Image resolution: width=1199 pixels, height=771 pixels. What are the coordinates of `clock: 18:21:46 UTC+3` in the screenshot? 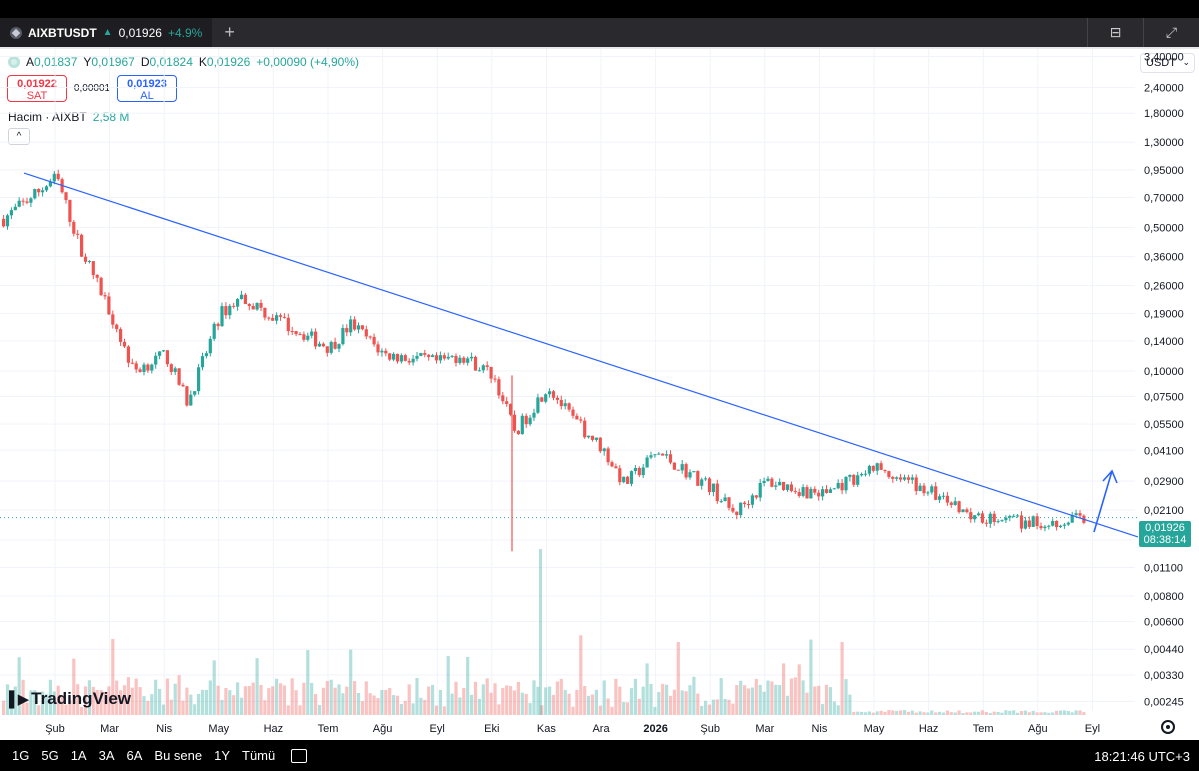 It's located at (1142, 756).